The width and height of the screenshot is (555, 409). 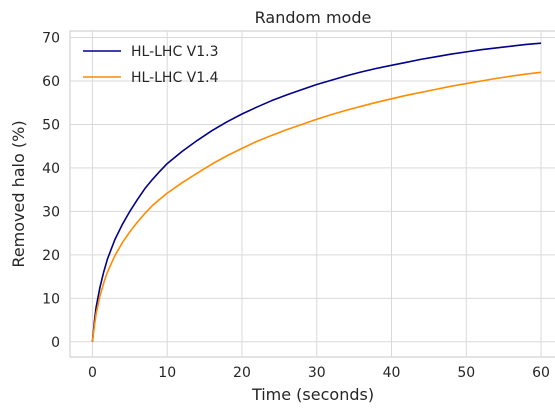 I want to click on x-tick-label: 50, so click(x=466, y=373).